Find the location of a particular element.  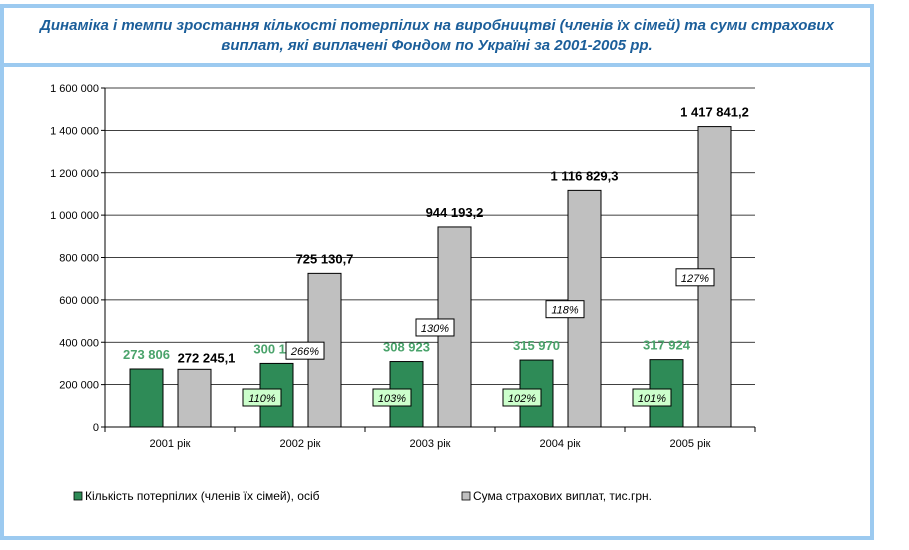

data-label-victims: 273 806 is located at coordinates (146, 354).